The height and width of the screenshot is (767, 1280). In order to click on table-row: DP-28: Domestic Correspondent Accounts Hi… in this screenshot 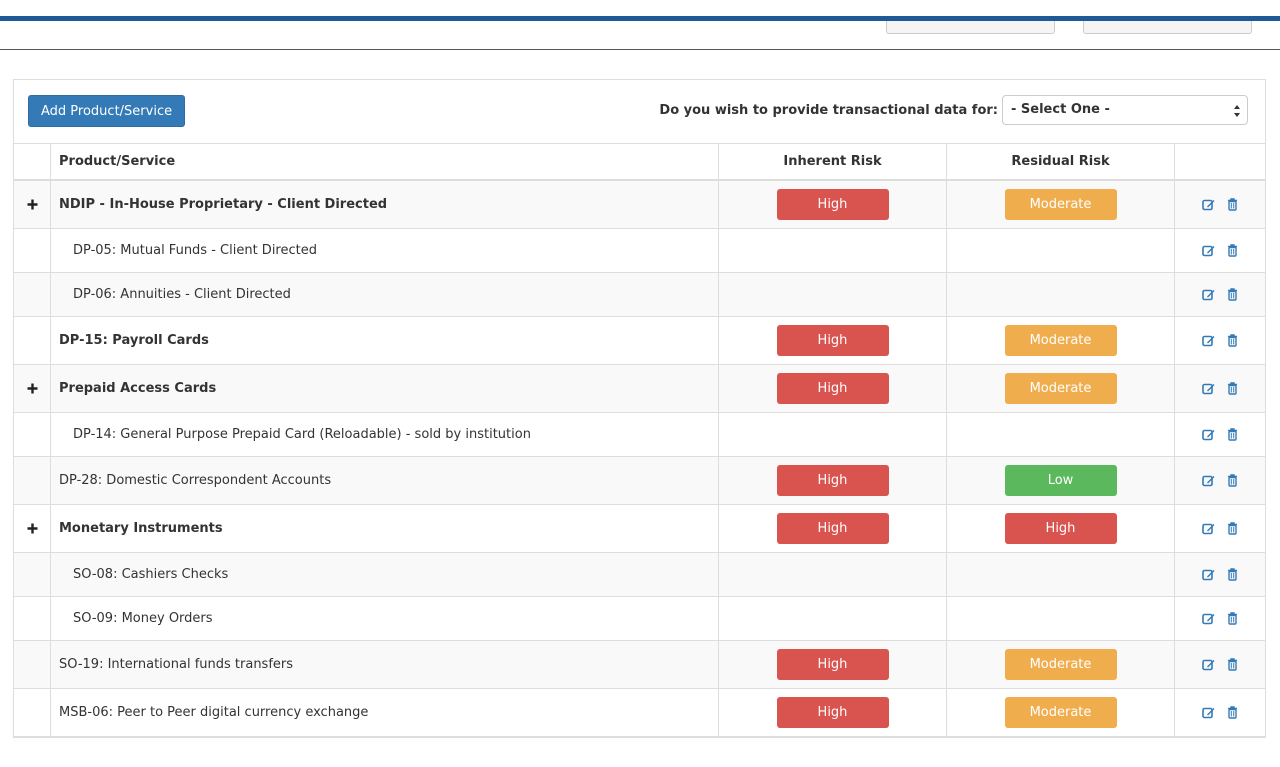, I will do `click(639, 481)`.